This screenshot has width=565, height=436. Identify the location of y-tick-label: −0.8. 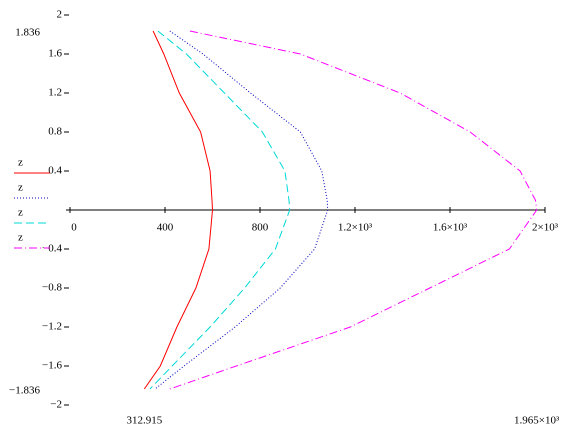
(52, 288).